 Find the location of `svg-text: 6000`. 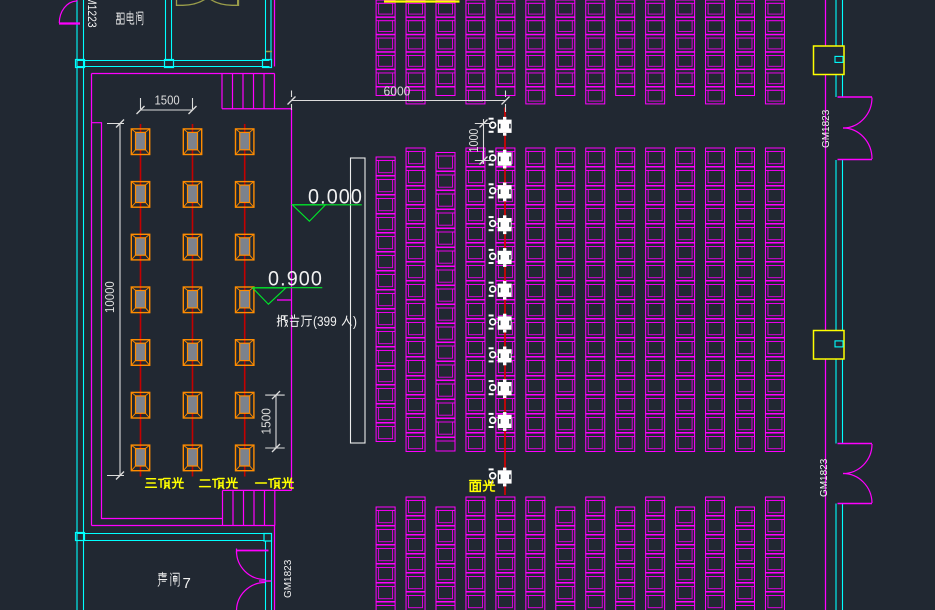

svg-text: 6000 is located at coordinates (397, 91).